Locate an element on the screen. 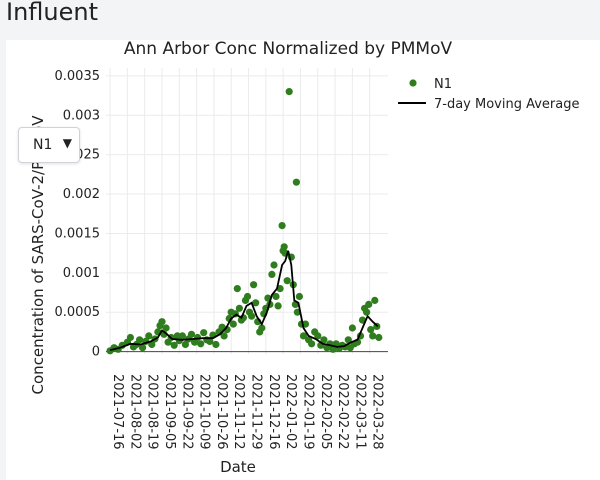  x-tick-label: 2022-01-02 is located at coordinates (290, 412).